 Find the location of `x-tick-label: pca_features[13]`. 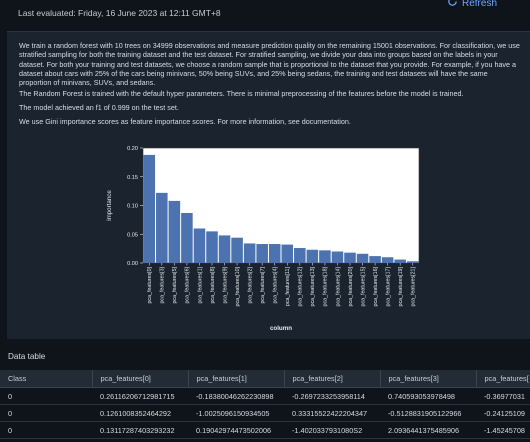

x-tick-label: pca_features[13] is located at coordinates (313, 286).